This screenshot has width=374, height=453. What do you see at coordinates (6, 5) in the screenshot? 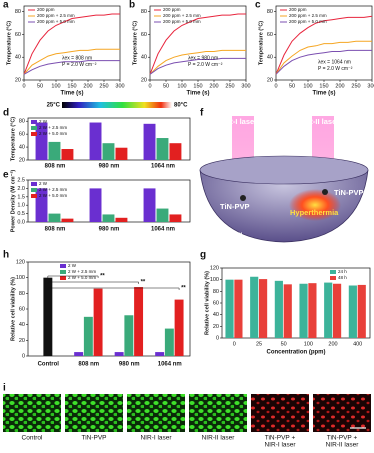
I see `panel-letter: a` at bounding box center [6, 5].